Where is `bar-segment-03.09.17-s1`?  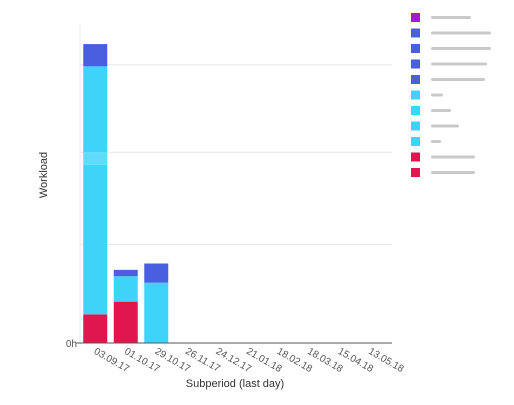 bar-segment-03.09.17-s1 is located at coordinates (95, 239).